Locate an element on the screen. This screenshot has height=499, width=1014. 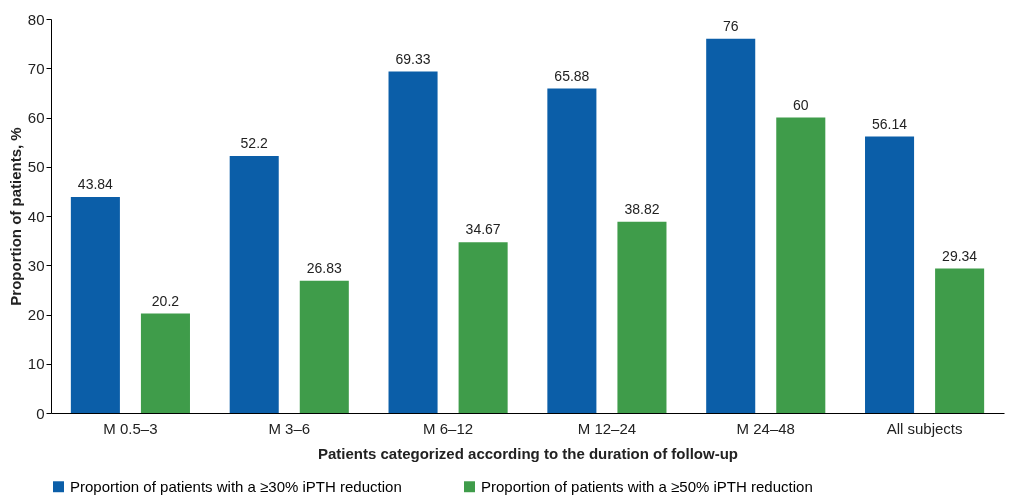
data-label: 43.84 is located at coordinates (95, 184).